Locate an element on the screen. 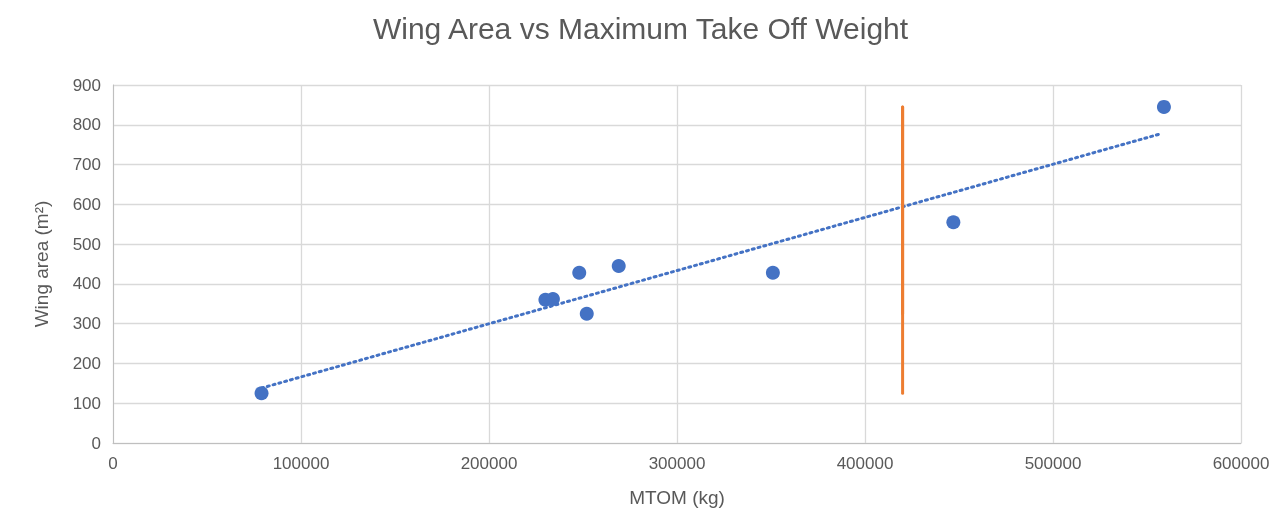  y-tick-label: 200 is located at coordinates (86, 363).